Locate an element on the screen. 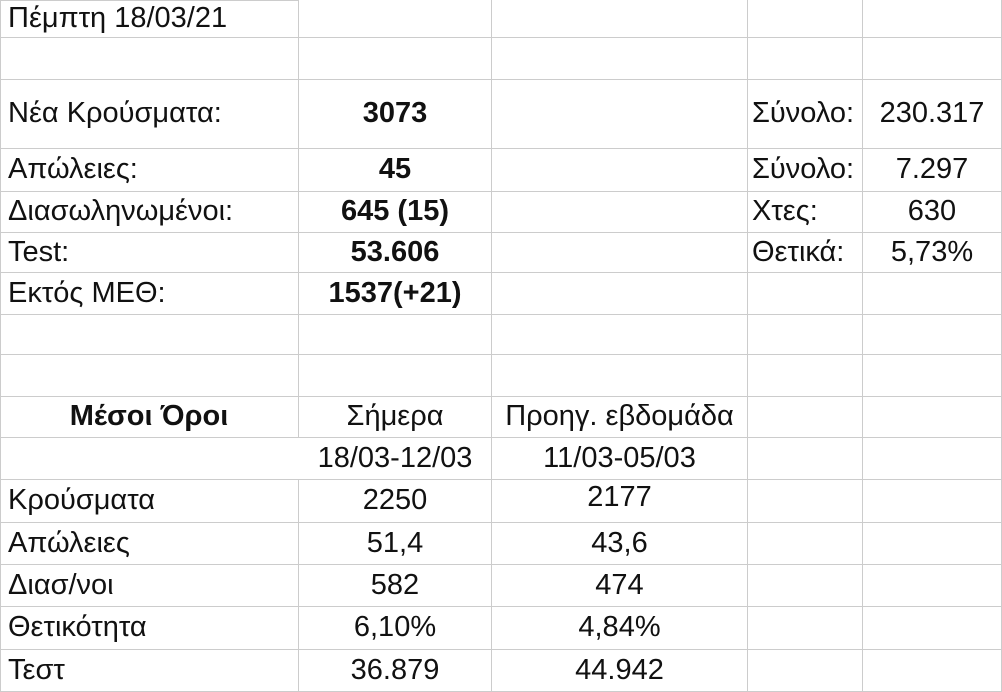 The image size is (1002, 692). deaths-label-cell: Απώλειες: is located at coordinates (149, 170).